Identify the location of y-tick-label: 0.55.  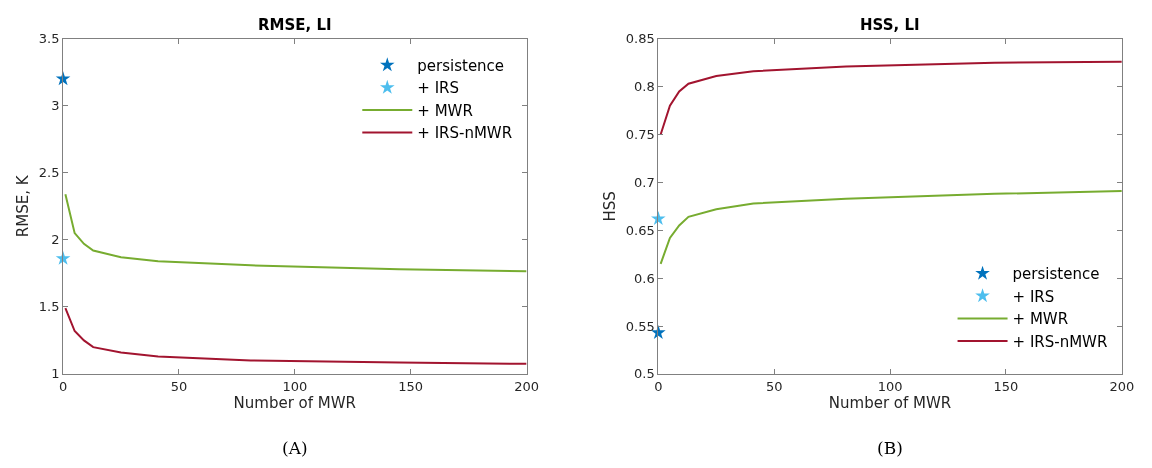
(640, 326).